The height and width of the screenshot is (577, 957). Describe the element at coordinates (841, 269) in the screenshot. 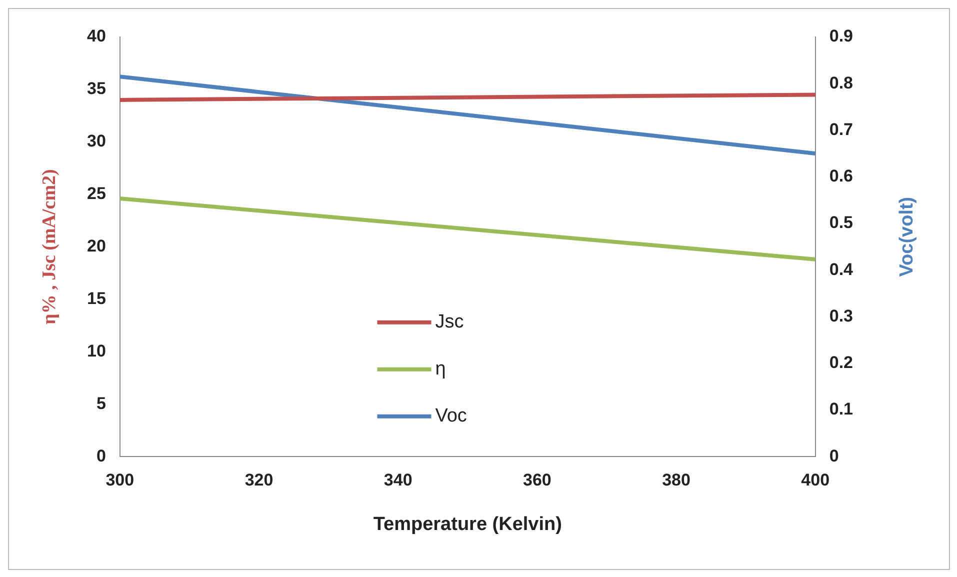

I see `y2-tick-label: 0.4` at that location.